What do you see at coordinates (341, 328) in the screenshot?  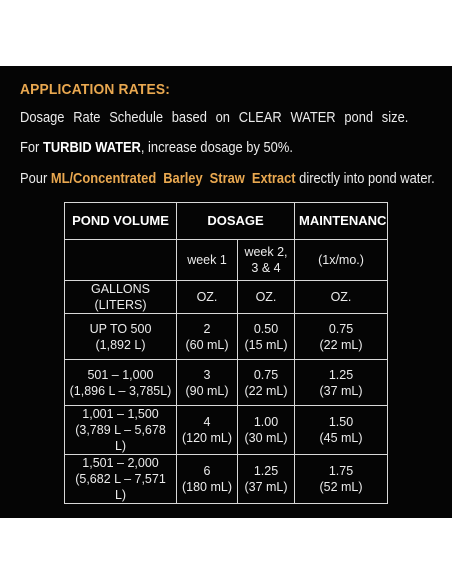 I see `maint-oz: 0.75` at bounding box center [341, 328].